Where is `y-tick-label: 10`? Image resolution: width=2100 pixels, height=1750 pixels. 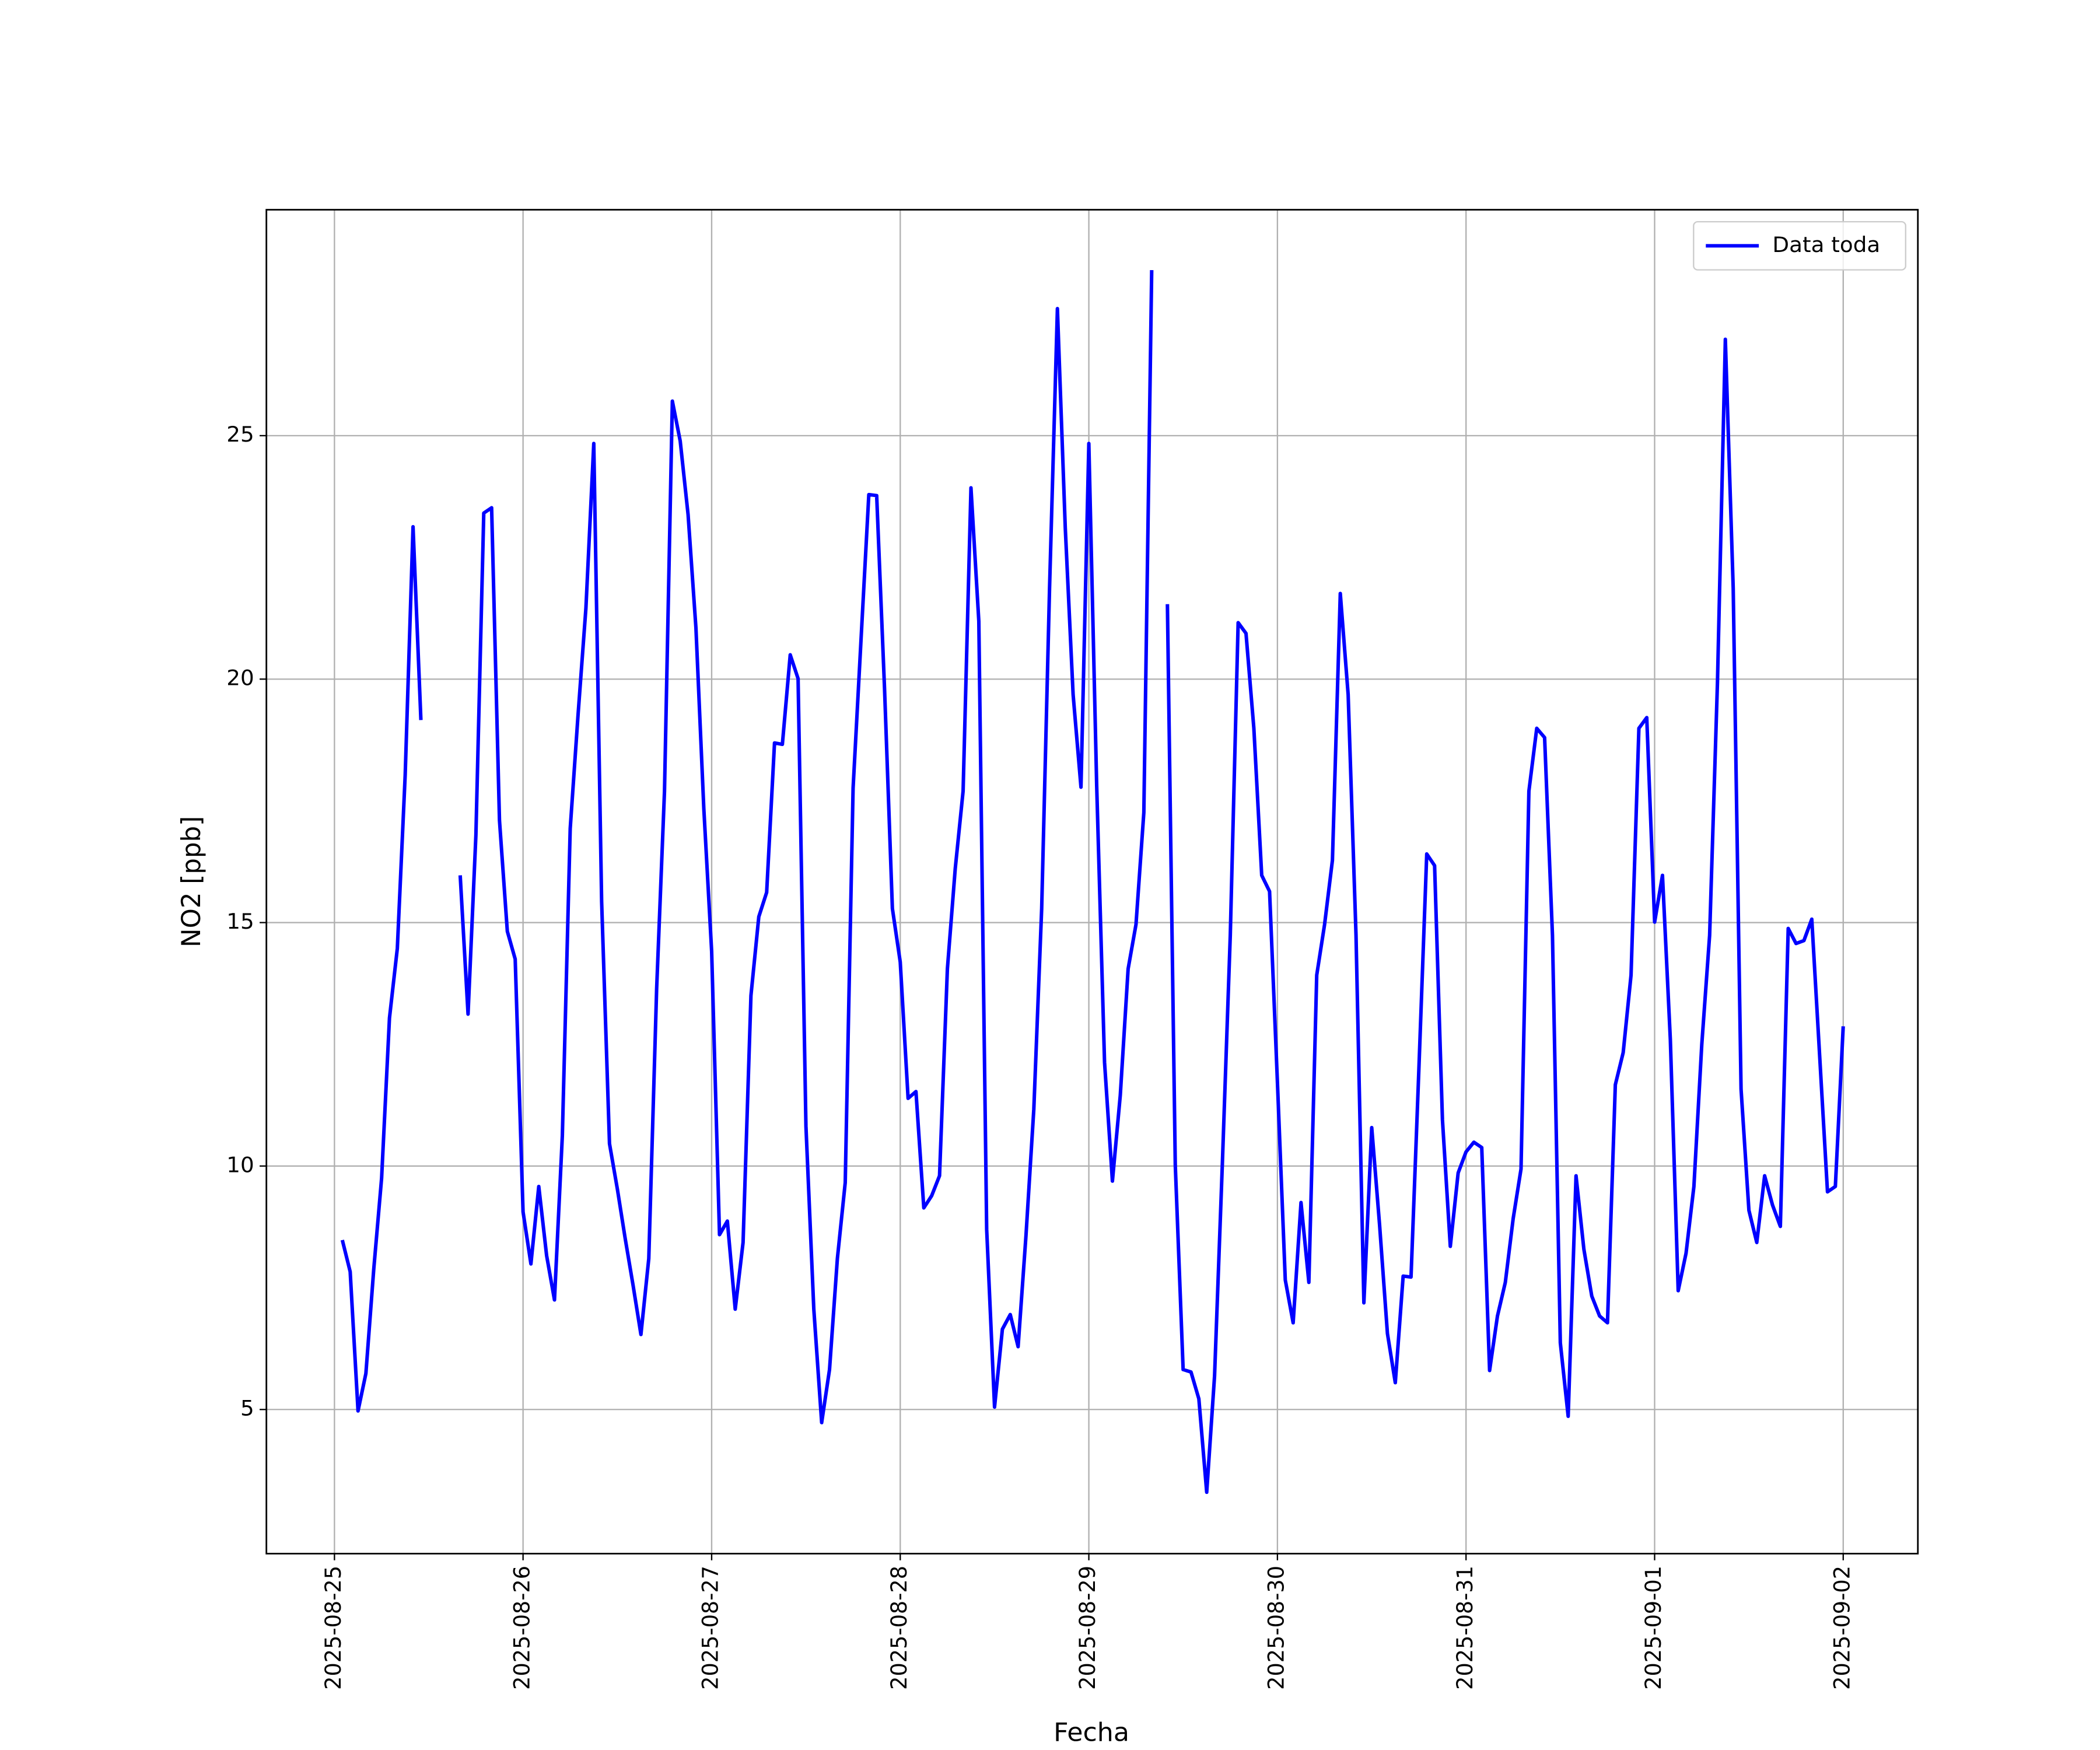
y-tick-label: 10 is located at coordinates (240, 1165).